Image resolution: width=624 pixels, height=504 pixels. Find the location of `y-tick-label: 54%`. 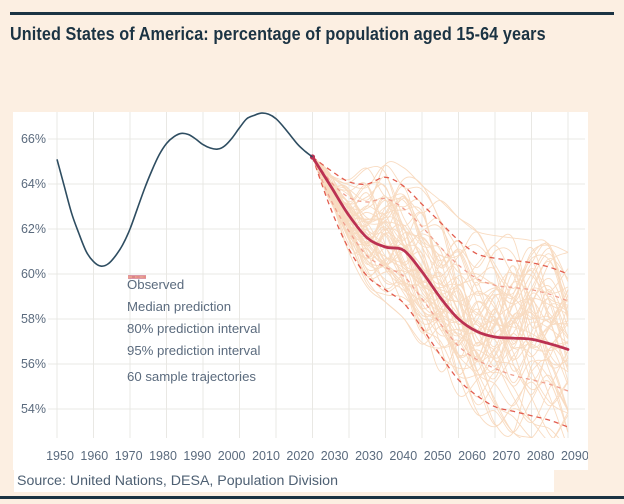

y-tick-label: 54% is located at coordinates (33, 409).